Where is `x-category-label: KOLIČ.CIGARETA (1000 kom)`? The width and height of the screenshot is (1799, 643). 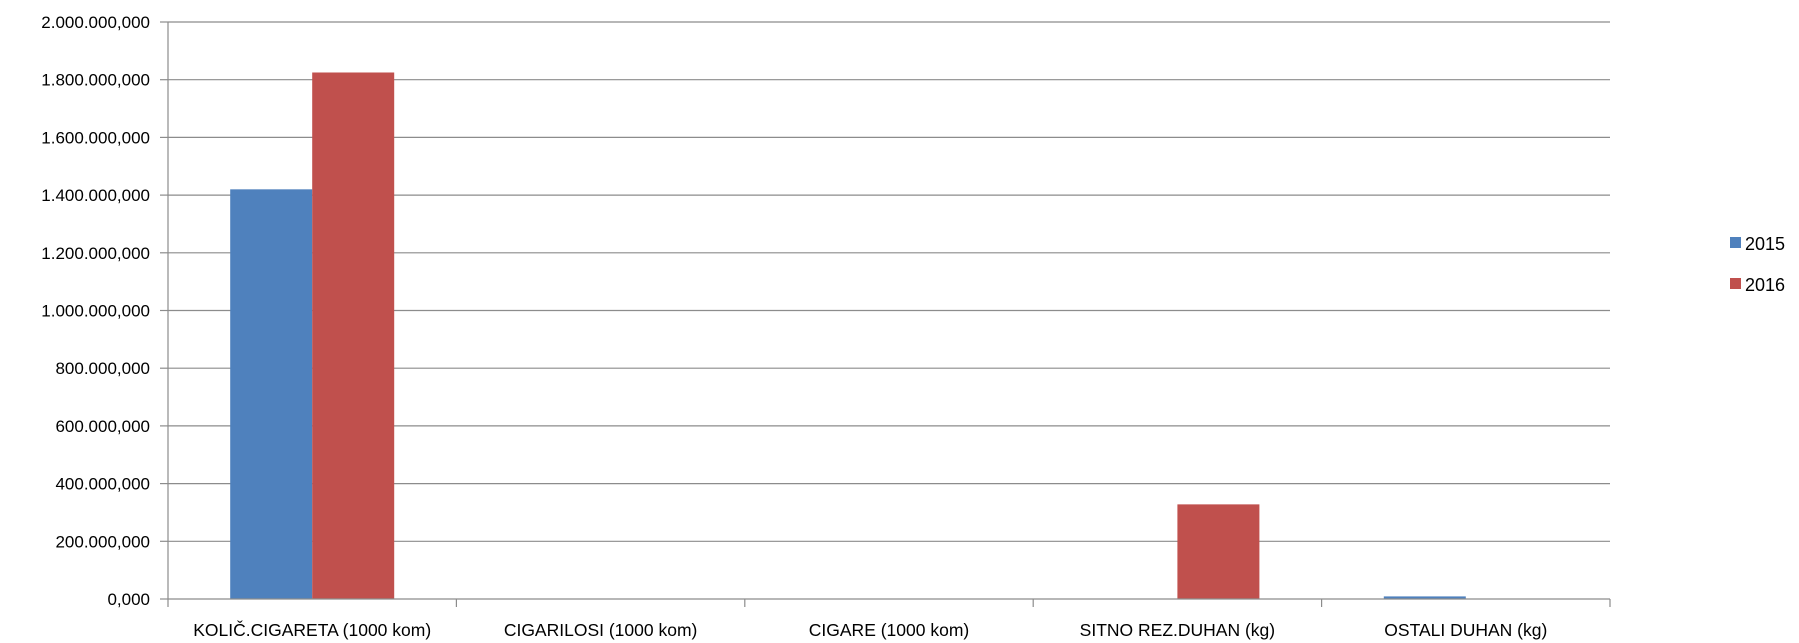 x-category-label: KOLIČ.CIGARETA (1000 kom) is located at coordinates (312, 629).